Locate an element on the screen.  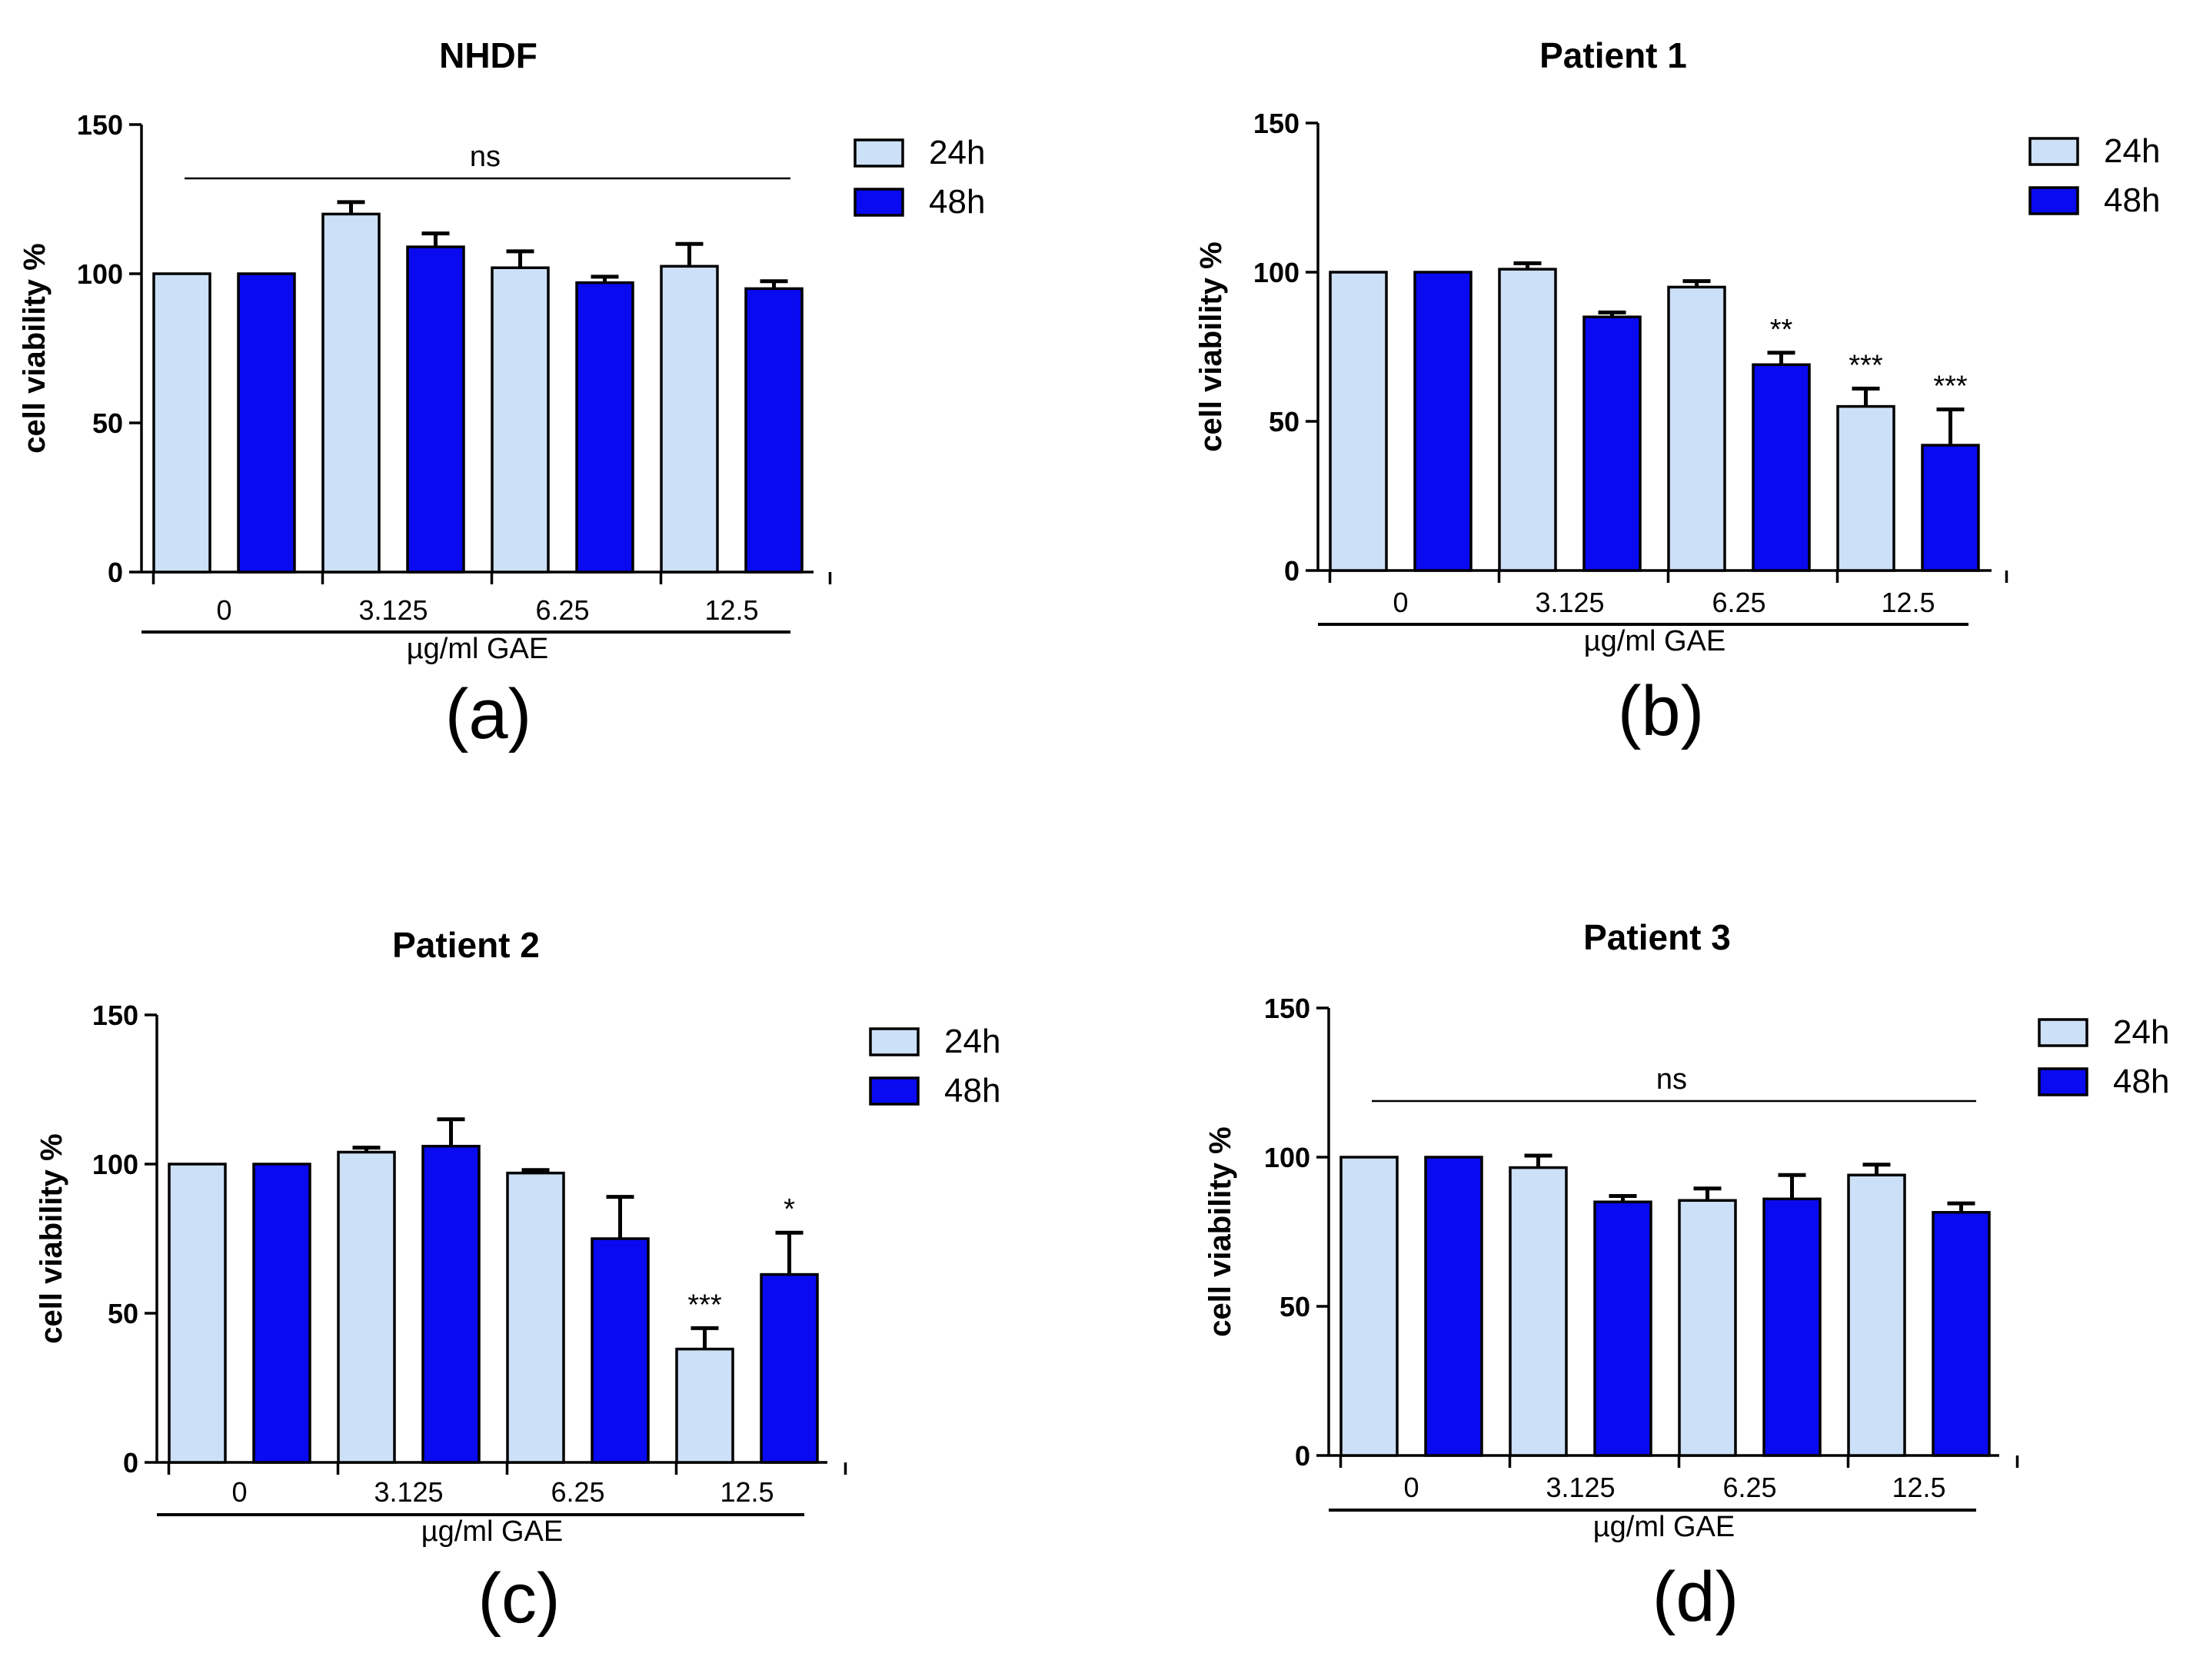
panel-label: (b) is located at coordinates (1661, 711).